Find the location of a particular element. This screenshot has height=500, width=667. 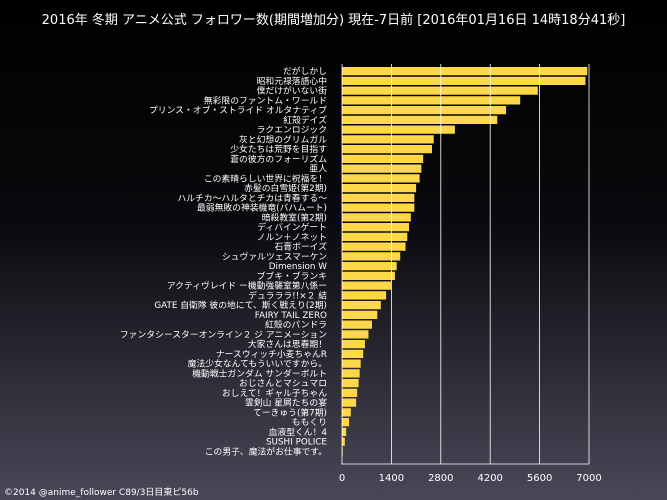

category-label: 暗殺教室(第2期) is located at coordinates (294, 217).